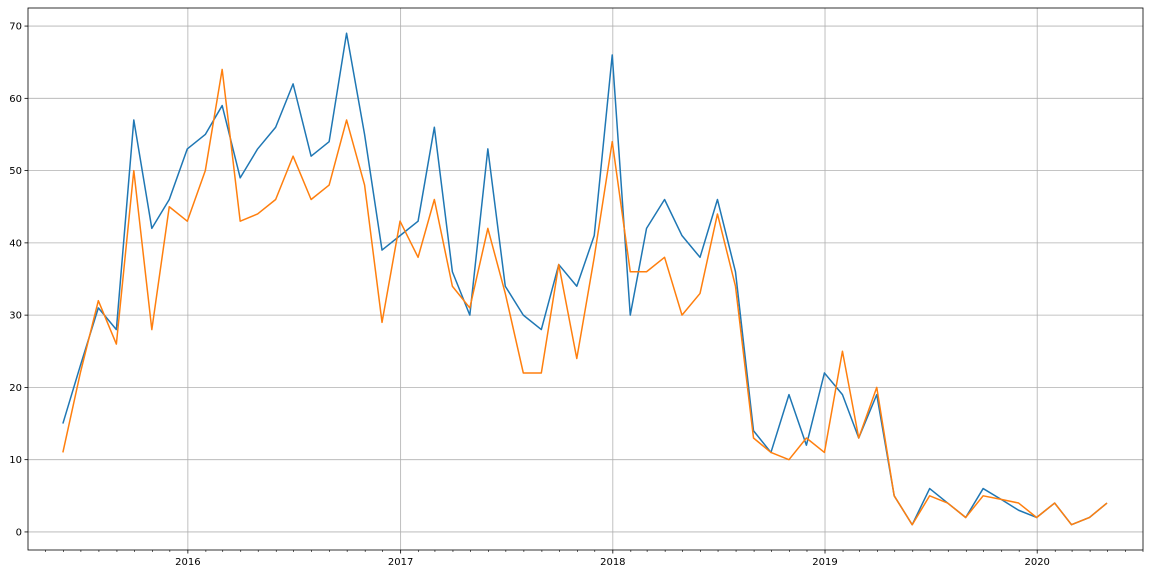 This screenshot has width=1150, height=575. I want to click on y-axis: 0 10 20 30 40 50 60 70, so click(18, 280).